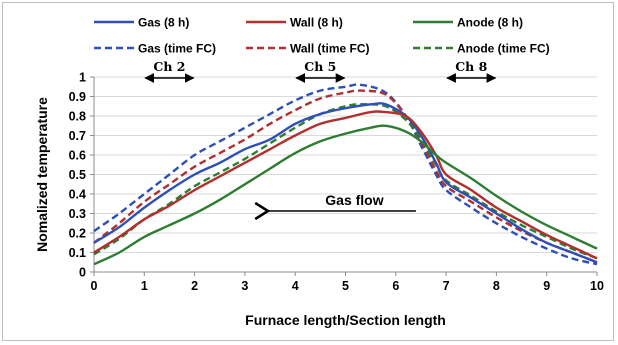 The image size is (618, 345). What do you see at coordinates (471, 66) in the screenshot?
I see `channel-label: Ch 8` at bounding box center [471, 66].